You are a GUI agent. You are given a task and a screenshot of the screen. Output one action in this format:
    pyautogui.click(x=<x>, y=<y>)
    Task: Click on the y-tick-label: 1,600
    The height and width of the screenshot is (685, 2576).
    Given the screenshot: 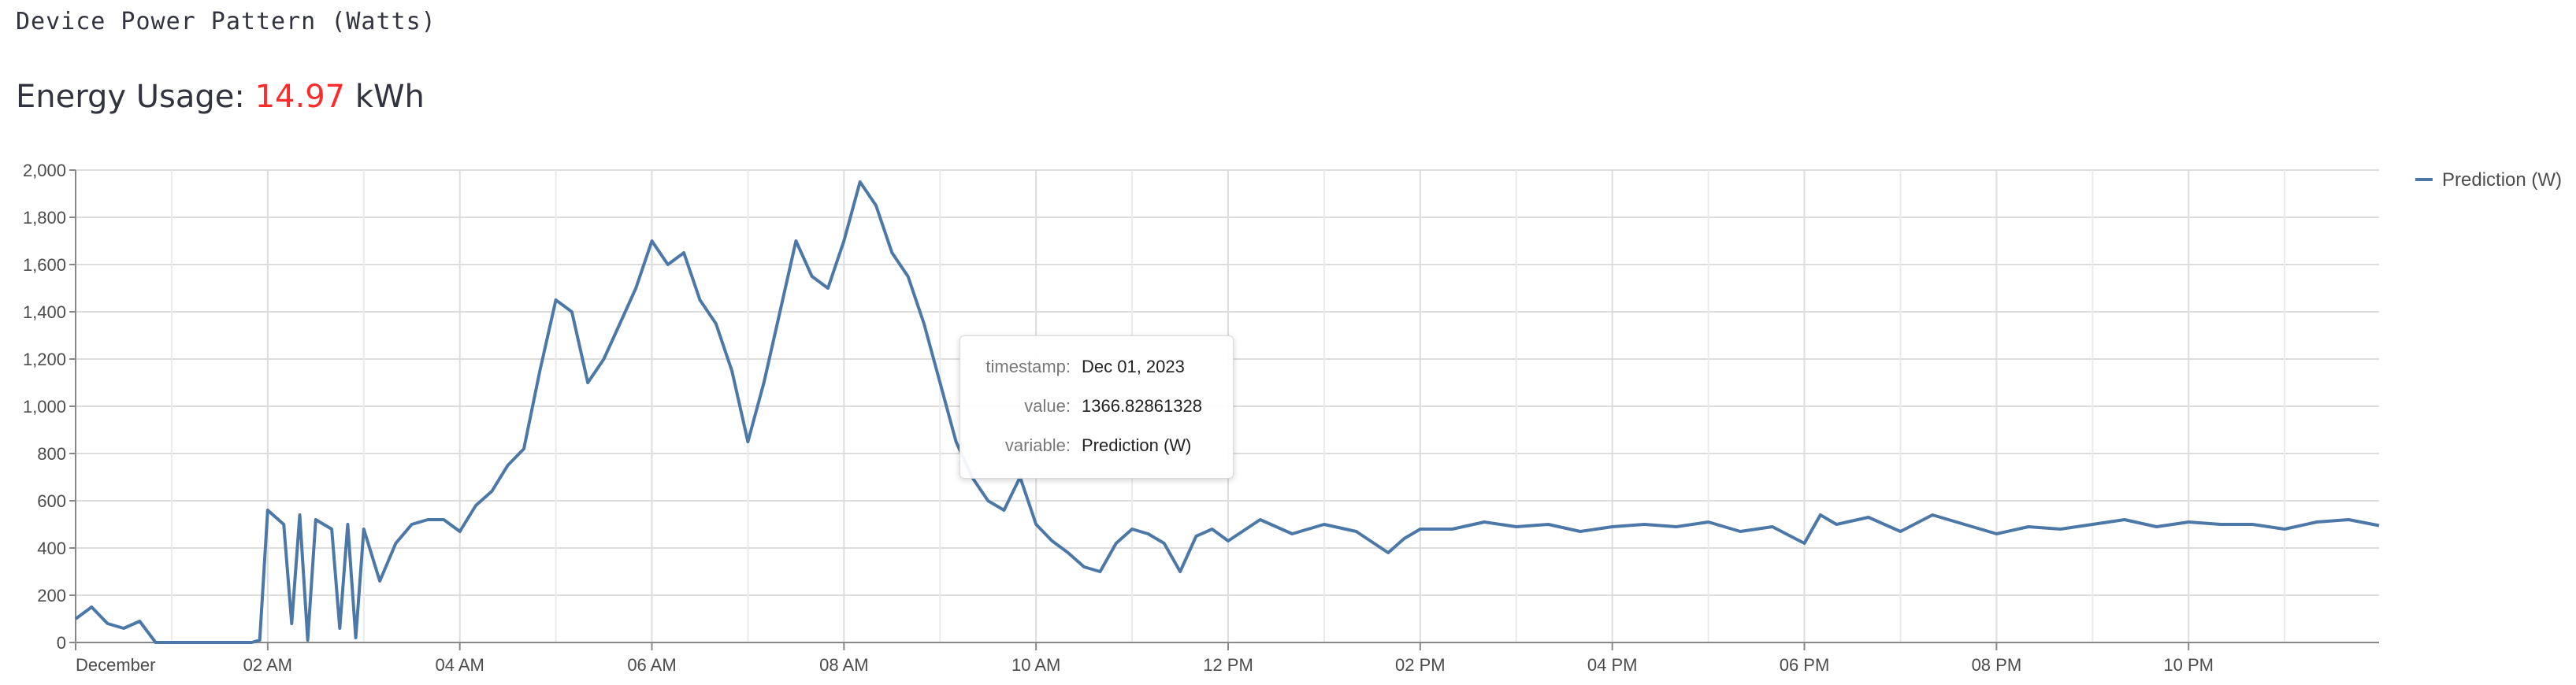 What is the action you would take?
    pyautogui.click(x=44, y=265)
    